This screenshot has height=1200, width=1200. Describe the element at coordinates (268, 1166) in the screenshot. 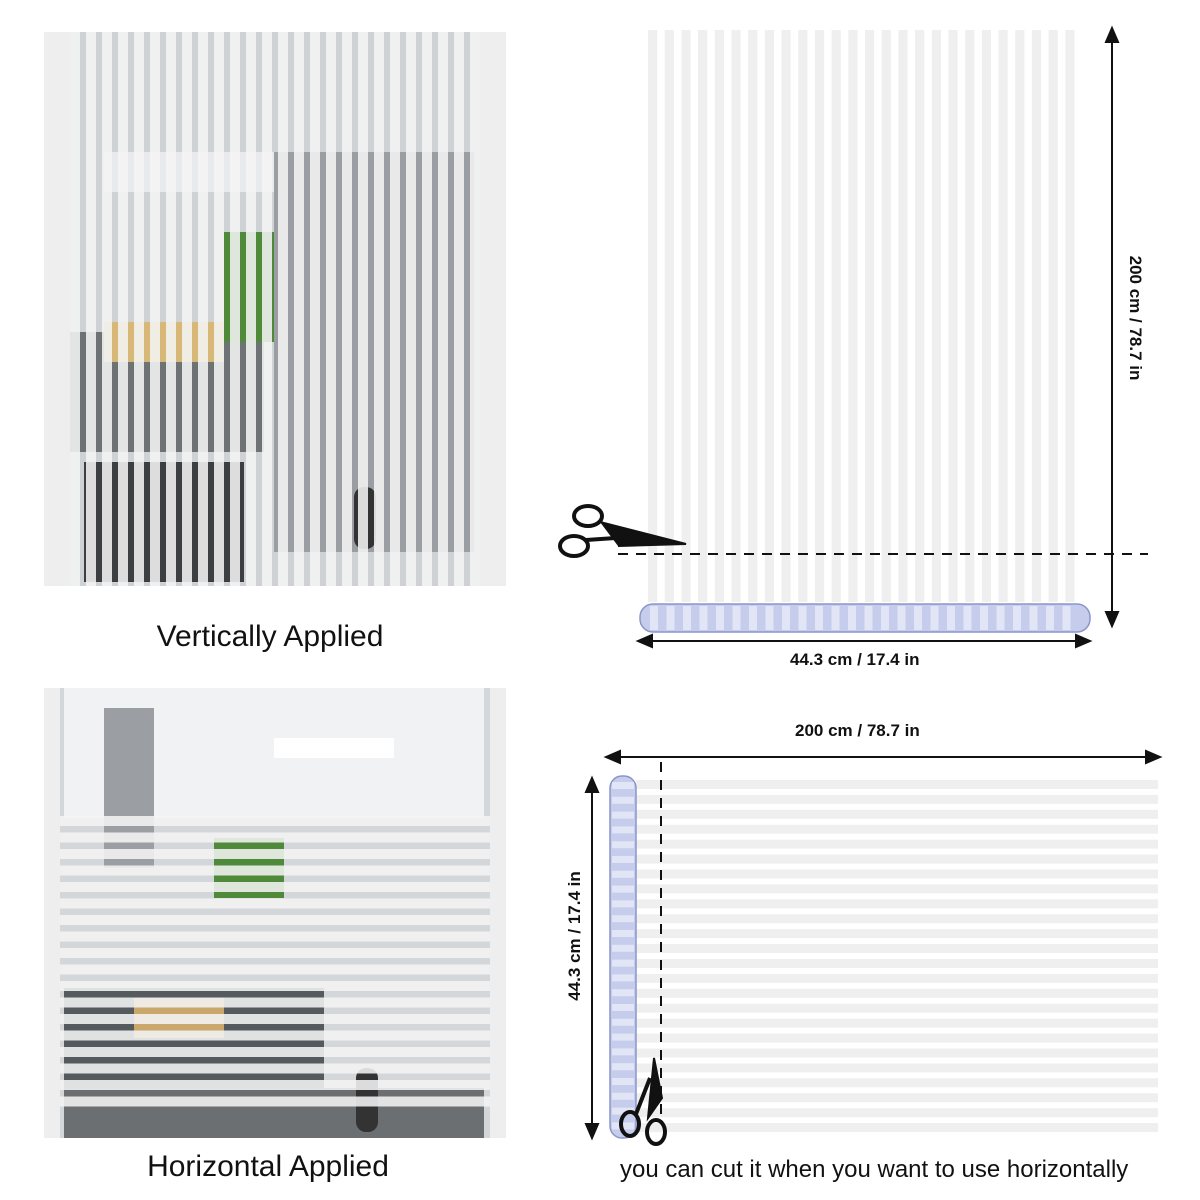

I see `horizontal-applied-caption: Horizontal Applied` at that location.